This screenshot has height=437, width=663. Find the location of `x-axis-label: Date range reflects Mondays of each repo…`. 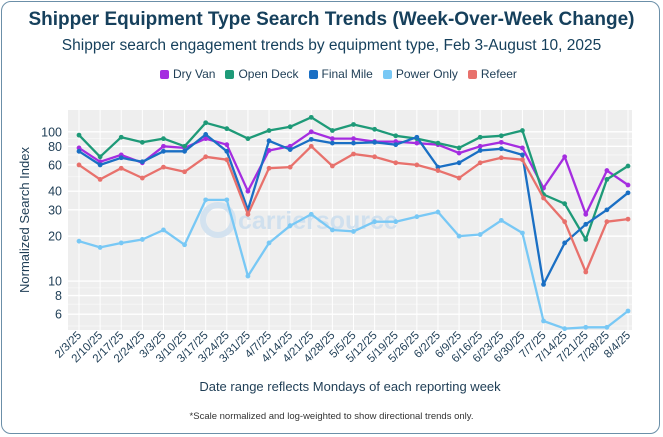

x-axis-label: Date range reflects Mondays of each repo… is located at coordinates (350, 386).